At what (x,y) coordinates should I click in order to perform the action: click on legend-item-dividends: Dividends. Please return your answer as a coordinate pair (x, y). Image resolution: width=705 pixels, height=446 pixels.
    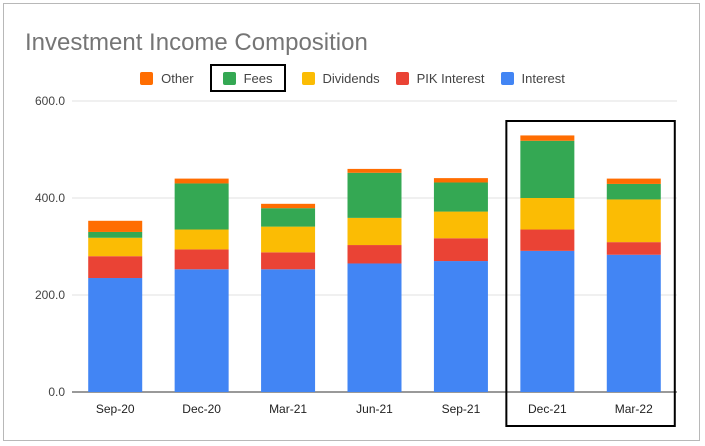
    Looking at the image, I should click on (340, 78).